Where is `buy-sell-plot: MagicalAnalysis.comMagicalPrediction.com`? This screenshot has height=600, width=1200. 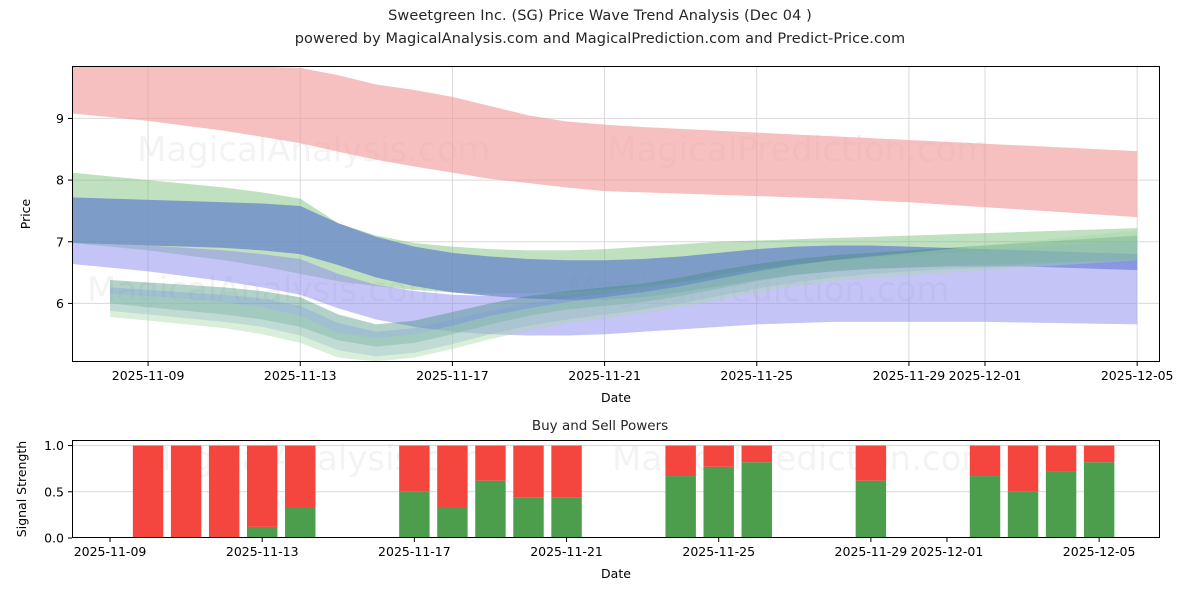 buy-sell-plot: MagicalAnalysis.comMagicalPrediction.com is located at coordinates (616, 489).